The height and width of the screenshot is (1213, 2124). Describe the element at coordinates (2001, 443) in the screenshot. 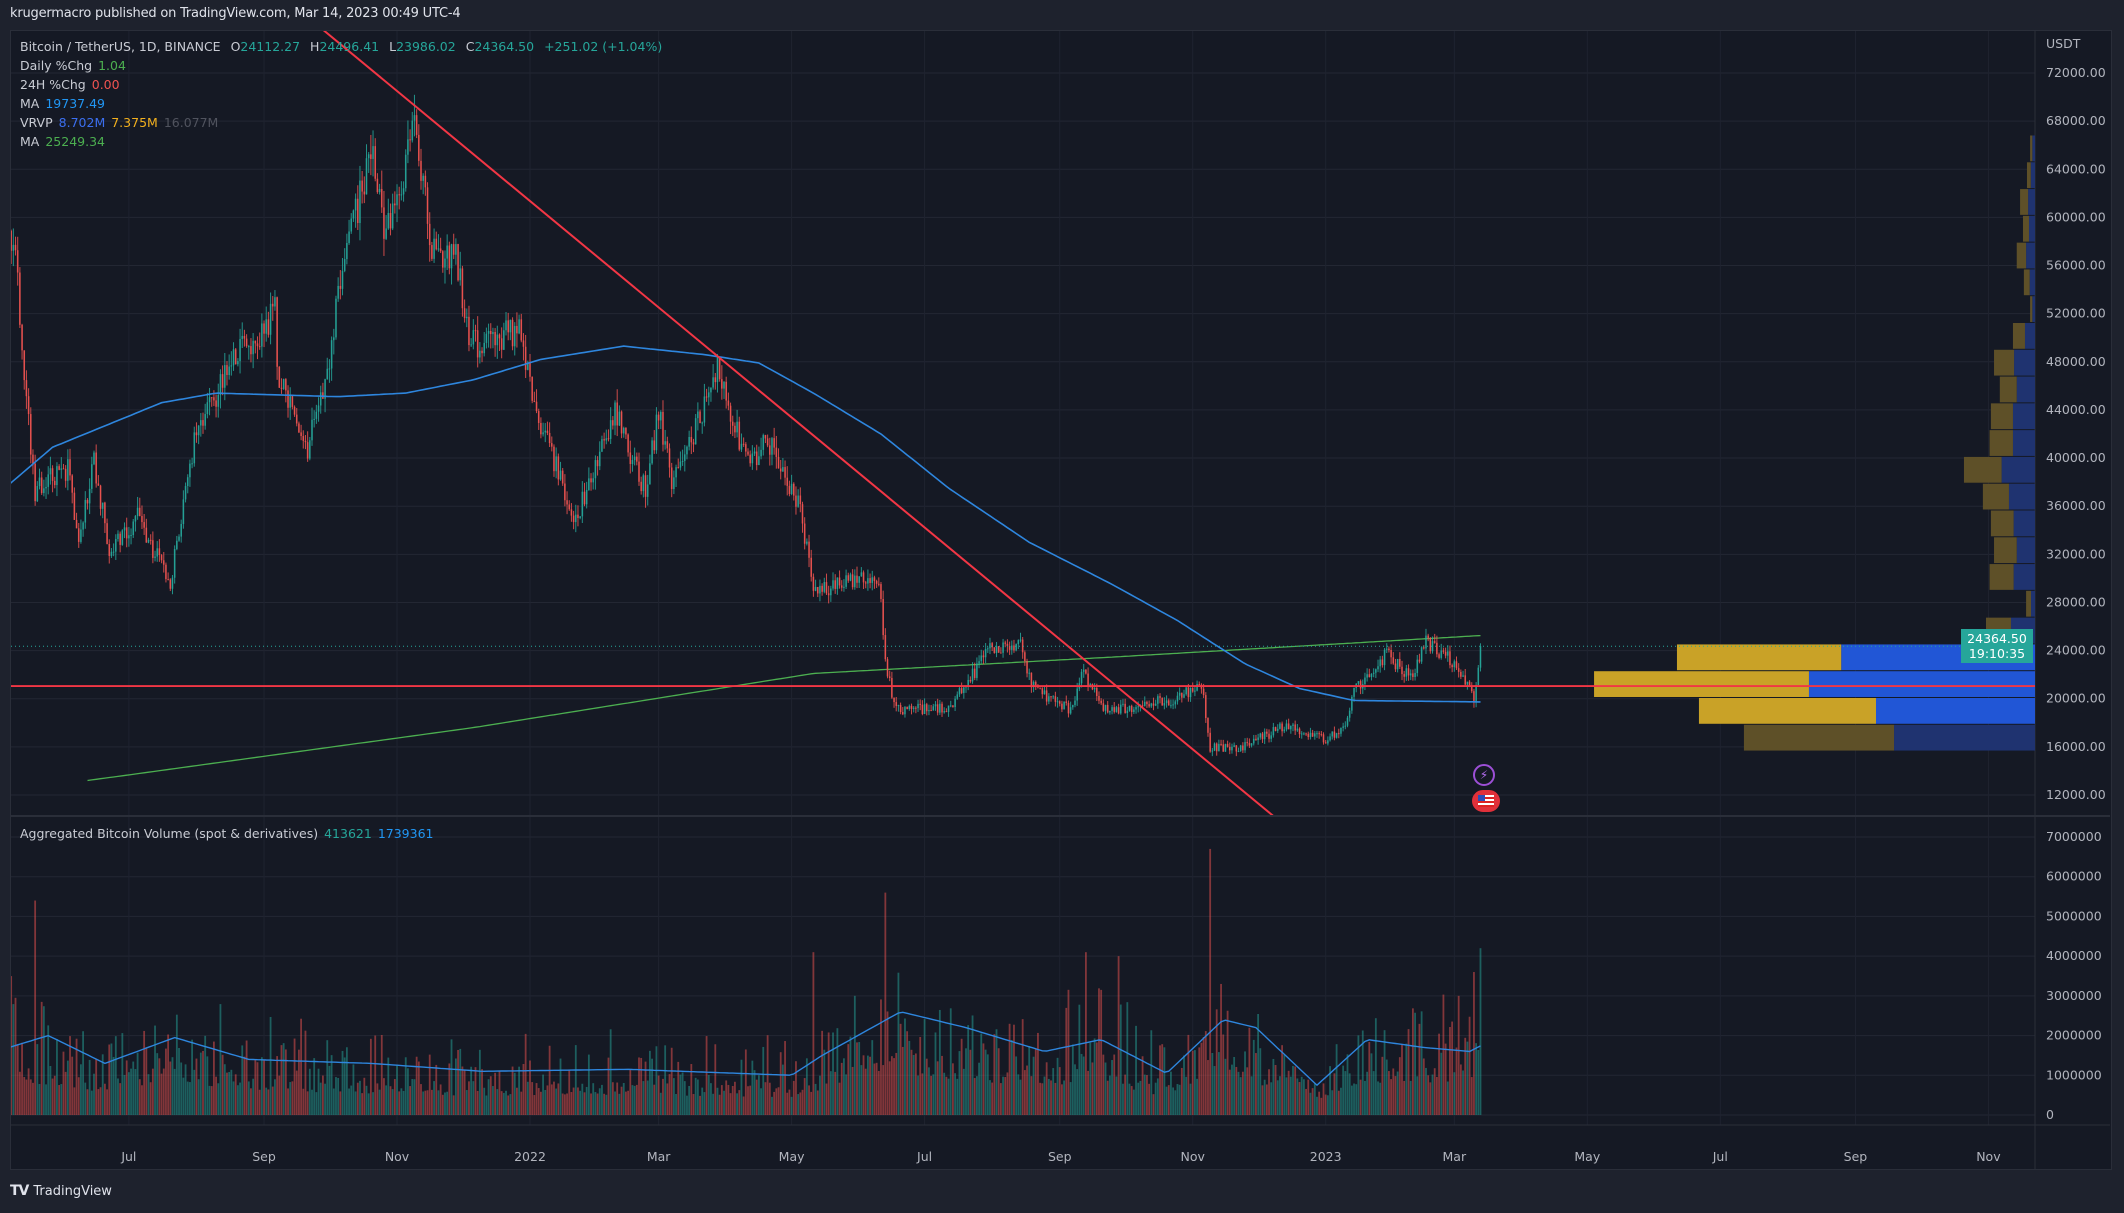

I see `vrvp-down-bar` at that location.